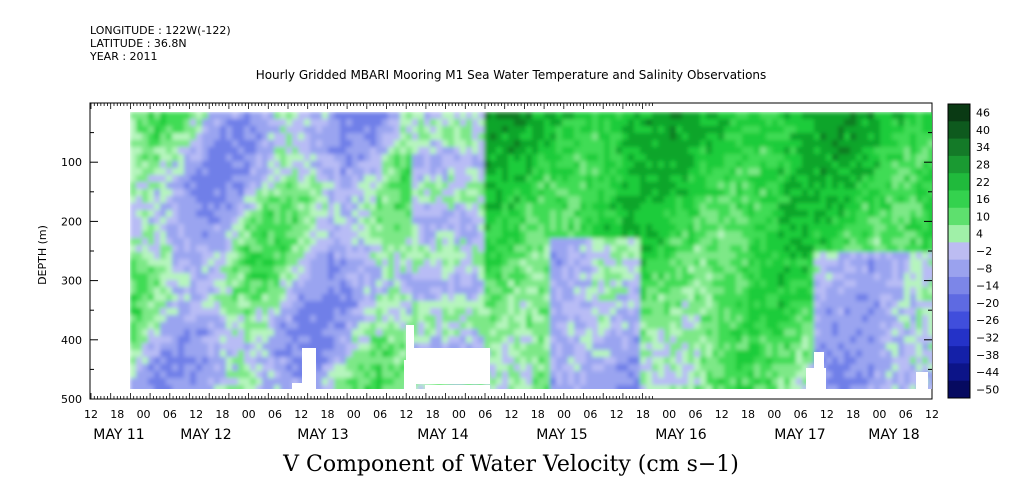 The image size is (1009, 504). Describe the element at coordinates (984, 251) in the screenshot. I see `colorbar-label: −2` at that location.